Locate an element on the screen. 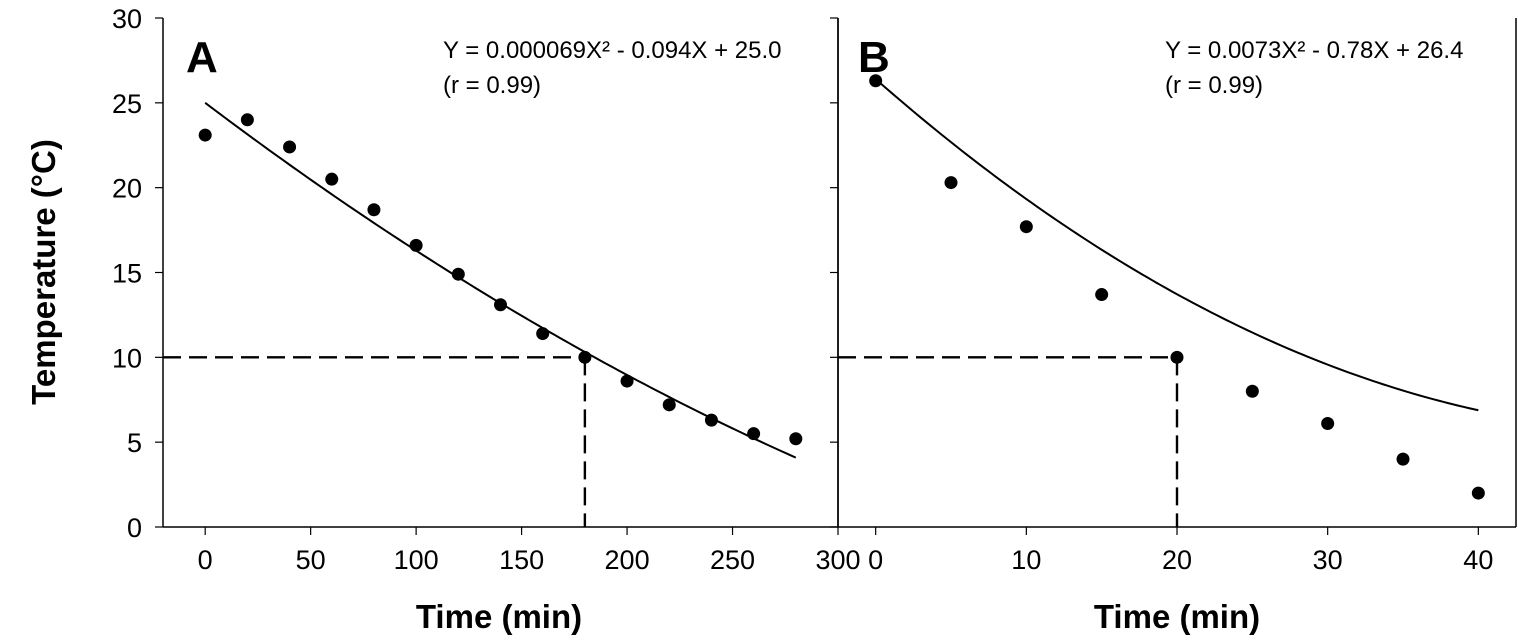 This screenshot has width=1518, height=642. panel-a-x-tick-label: 100 is located at coordinates (416, 560).